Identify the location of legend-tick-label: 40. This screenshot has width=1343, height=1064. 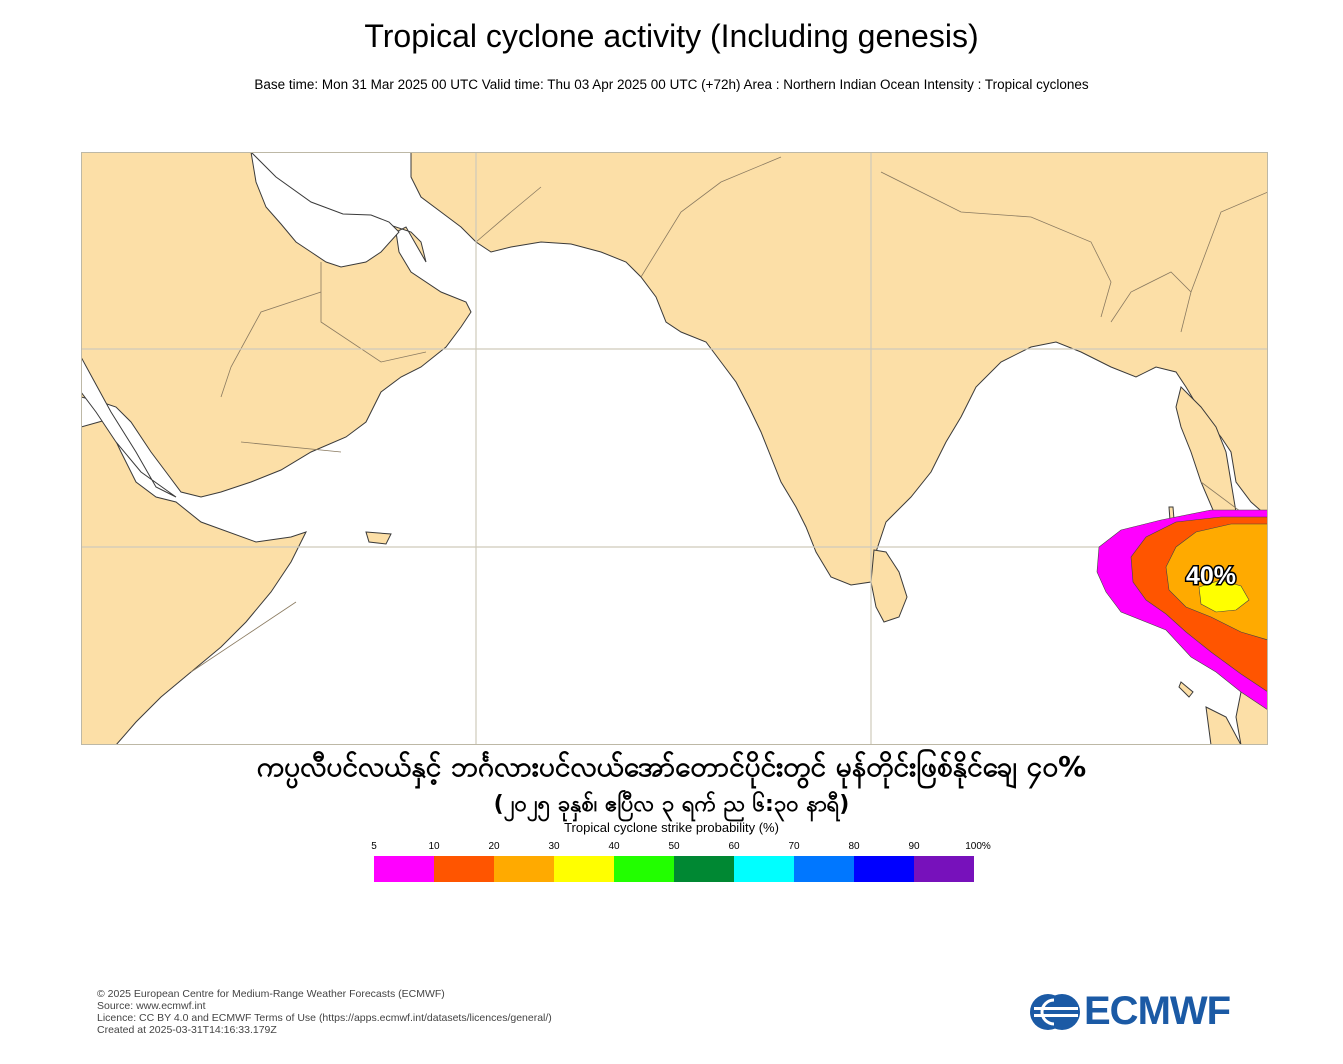
(614, 846).